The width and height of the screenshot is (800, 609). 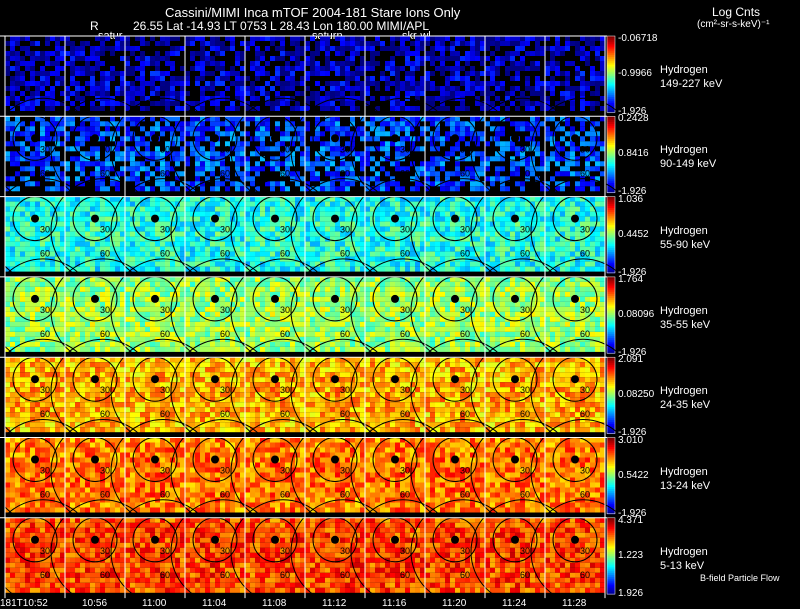 What do you see at coordinates (685, 485) in the screenshot?
I see `energy-label: 13-24 keV` at bounding box center [685, 485].